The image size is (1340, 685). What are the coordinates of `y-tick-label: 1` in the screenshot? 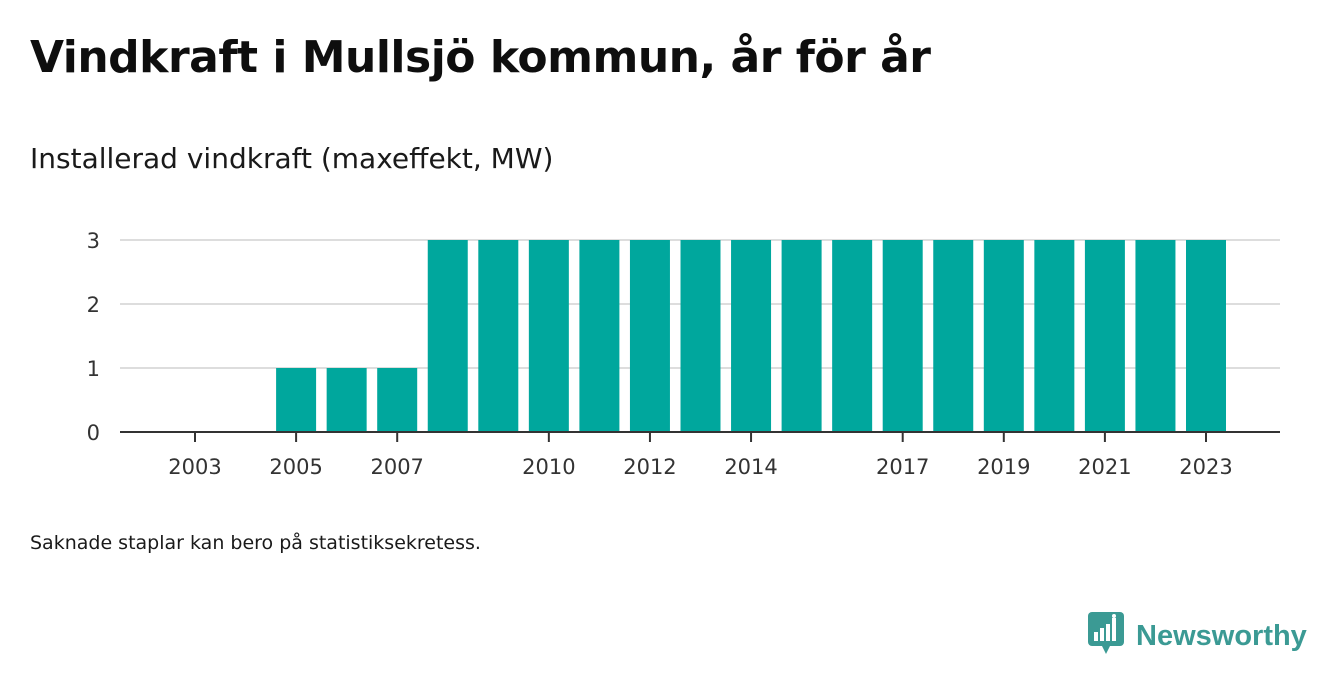 It's located at (93, 369).